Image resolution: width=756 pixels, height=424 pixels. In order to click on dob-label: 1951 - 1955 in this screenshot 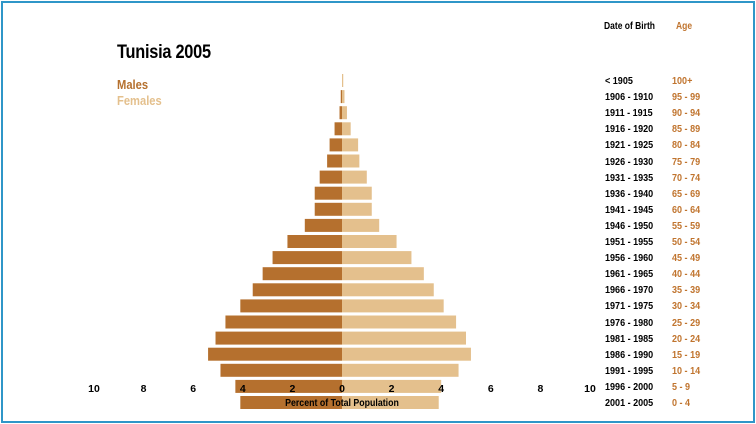, I will do `click(629, 242)`.